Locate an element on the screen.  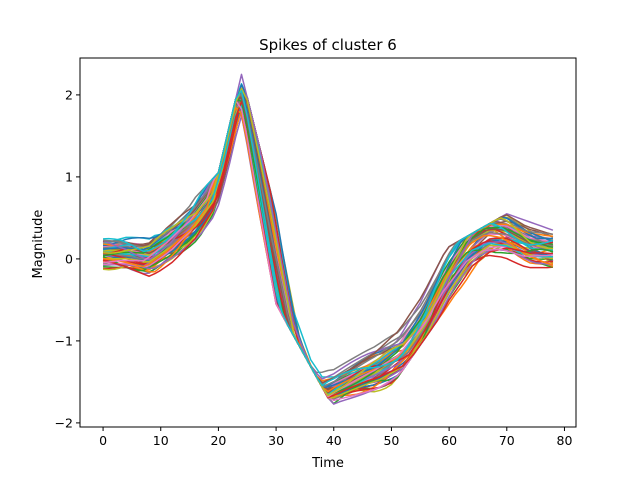
y-tick-label: −2 is located at coordinates (64, 422).